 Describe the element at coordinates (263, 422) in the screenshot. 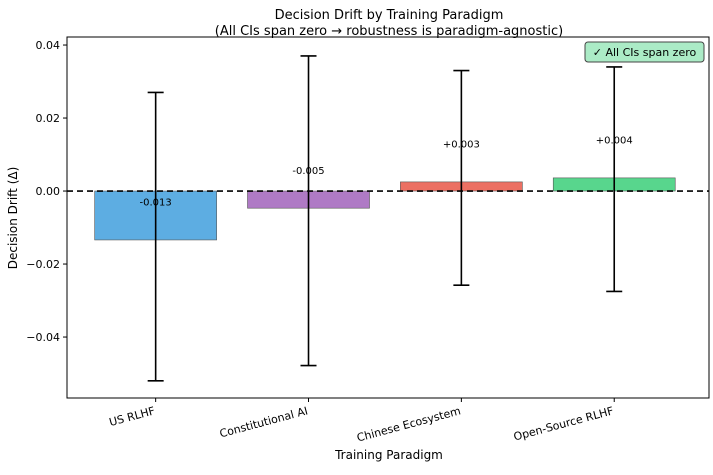

I see `x-tick-label: Constitutional AI` at that location.